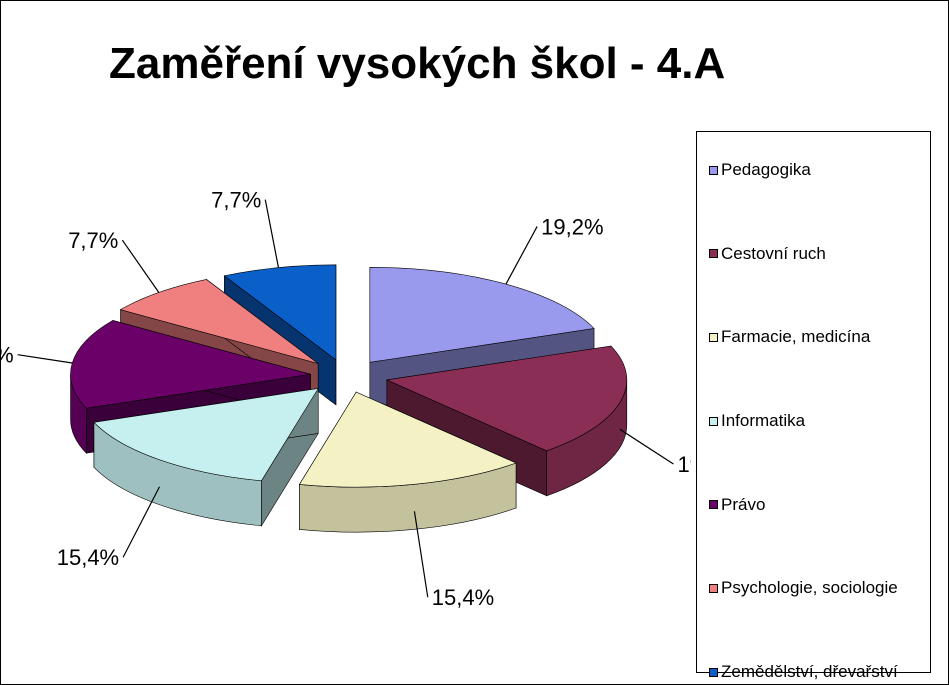  Describe the element at coordinates (796, 337) in the screenshot. I see `legend-label: Farmacie, medicína` at that location.